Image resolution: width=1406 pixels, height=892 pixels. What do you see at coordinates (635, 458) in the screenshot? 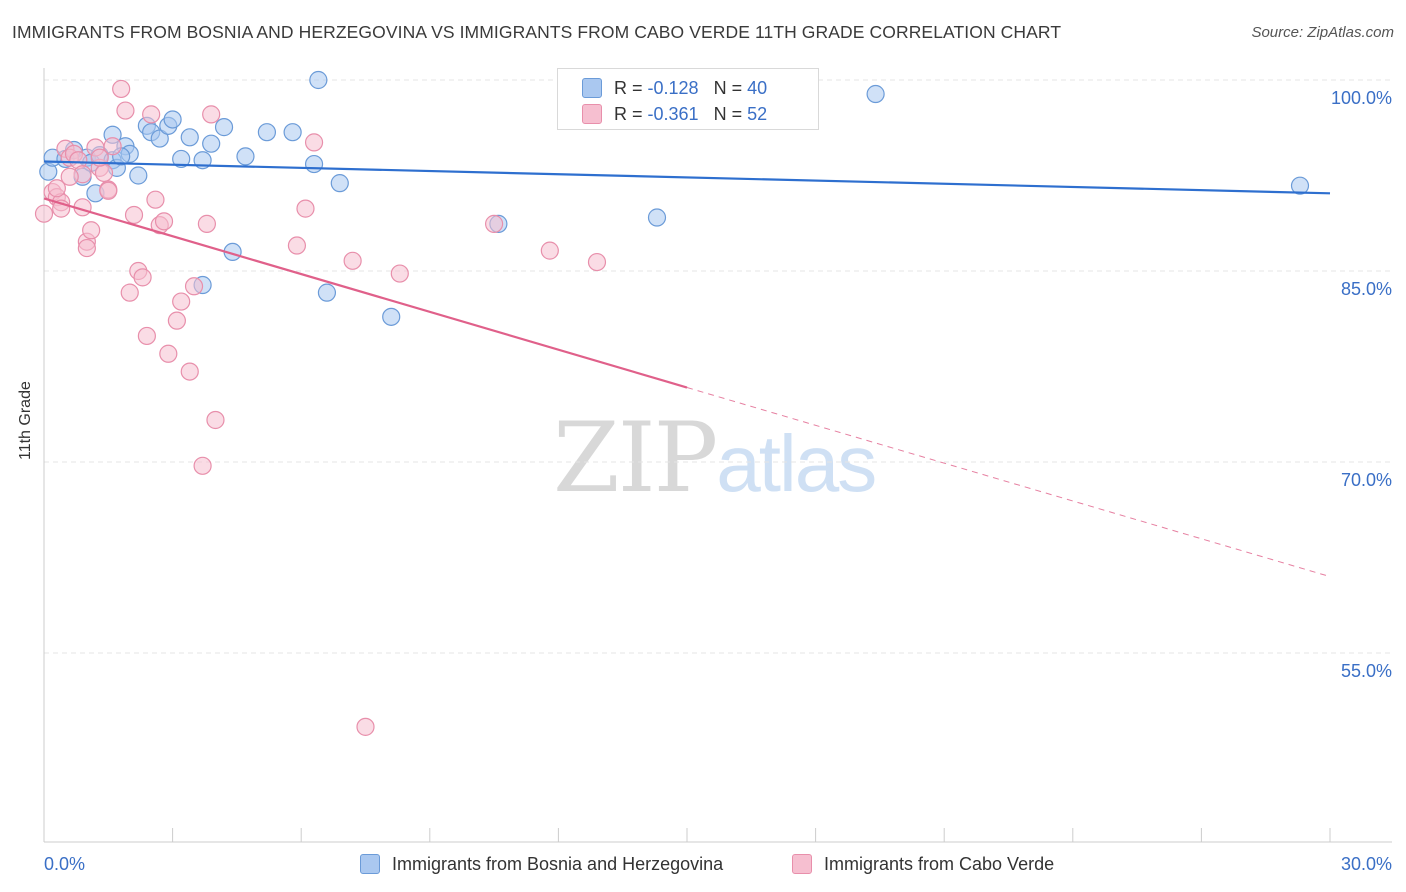
I see `watermark-zip: ZIP` at bounding box center [635, 458].